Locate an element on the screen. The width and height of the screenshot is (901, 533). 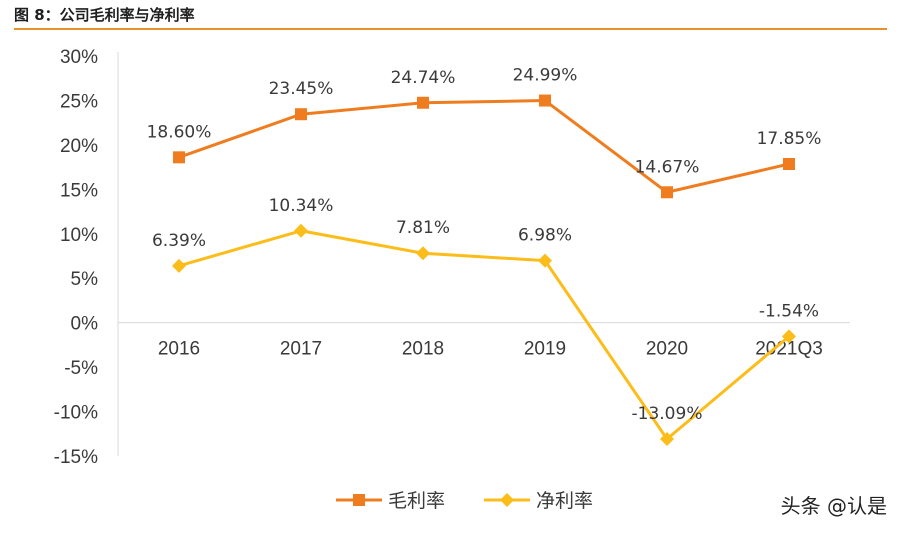
y-tick-label: 10% is located at coordinates (79, 235).